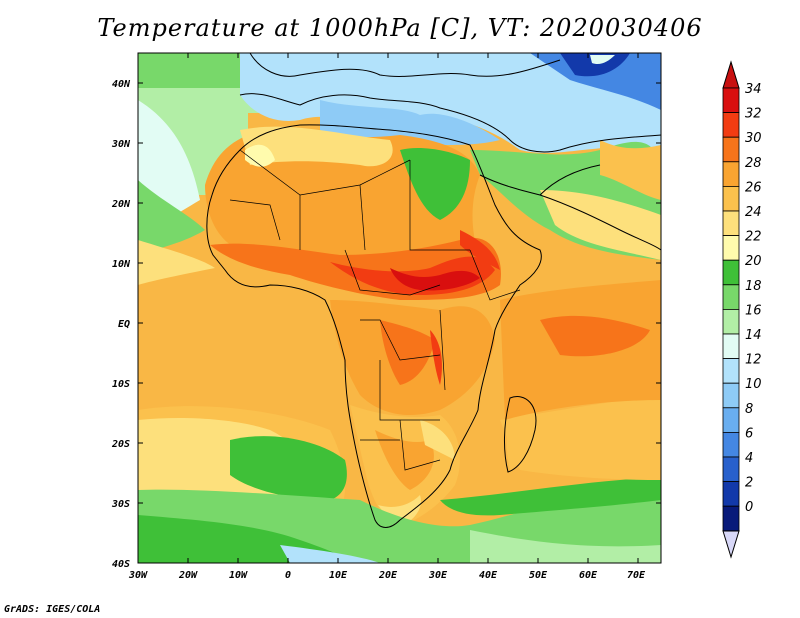 This screenshot has width=800, height=618. I want to click on lon-label-30w: 30W, so click(138, 575).